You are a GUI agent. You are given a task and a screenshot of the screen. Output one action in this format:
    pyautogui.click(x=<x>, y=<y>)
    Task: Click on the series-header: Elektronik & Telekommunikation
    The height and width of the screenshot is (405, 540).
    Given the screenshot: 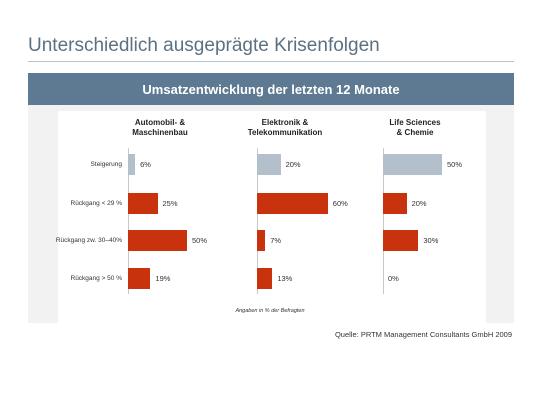 What is the action you would take?
    pyautogui.click(x=285, y=127)
    